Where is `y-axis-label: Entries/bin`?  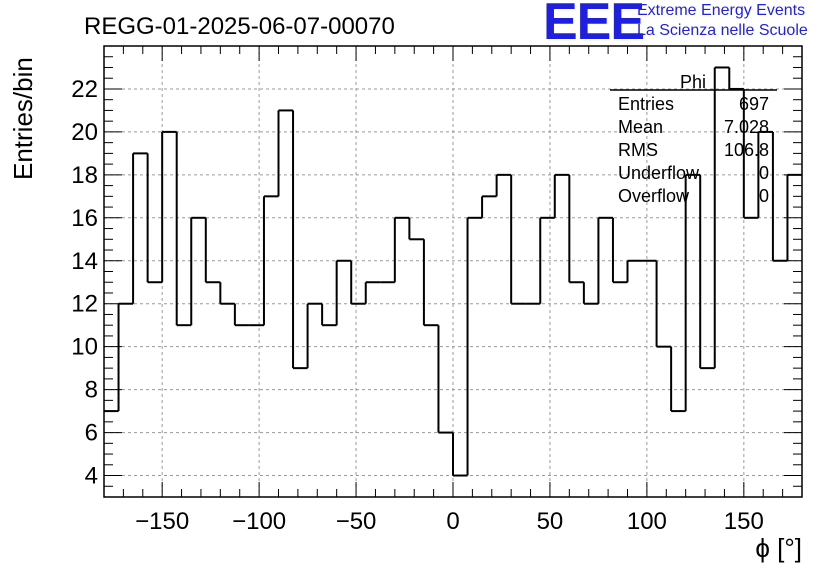 y-axis-label: Entries/bin is located at coordinates (23, 118).